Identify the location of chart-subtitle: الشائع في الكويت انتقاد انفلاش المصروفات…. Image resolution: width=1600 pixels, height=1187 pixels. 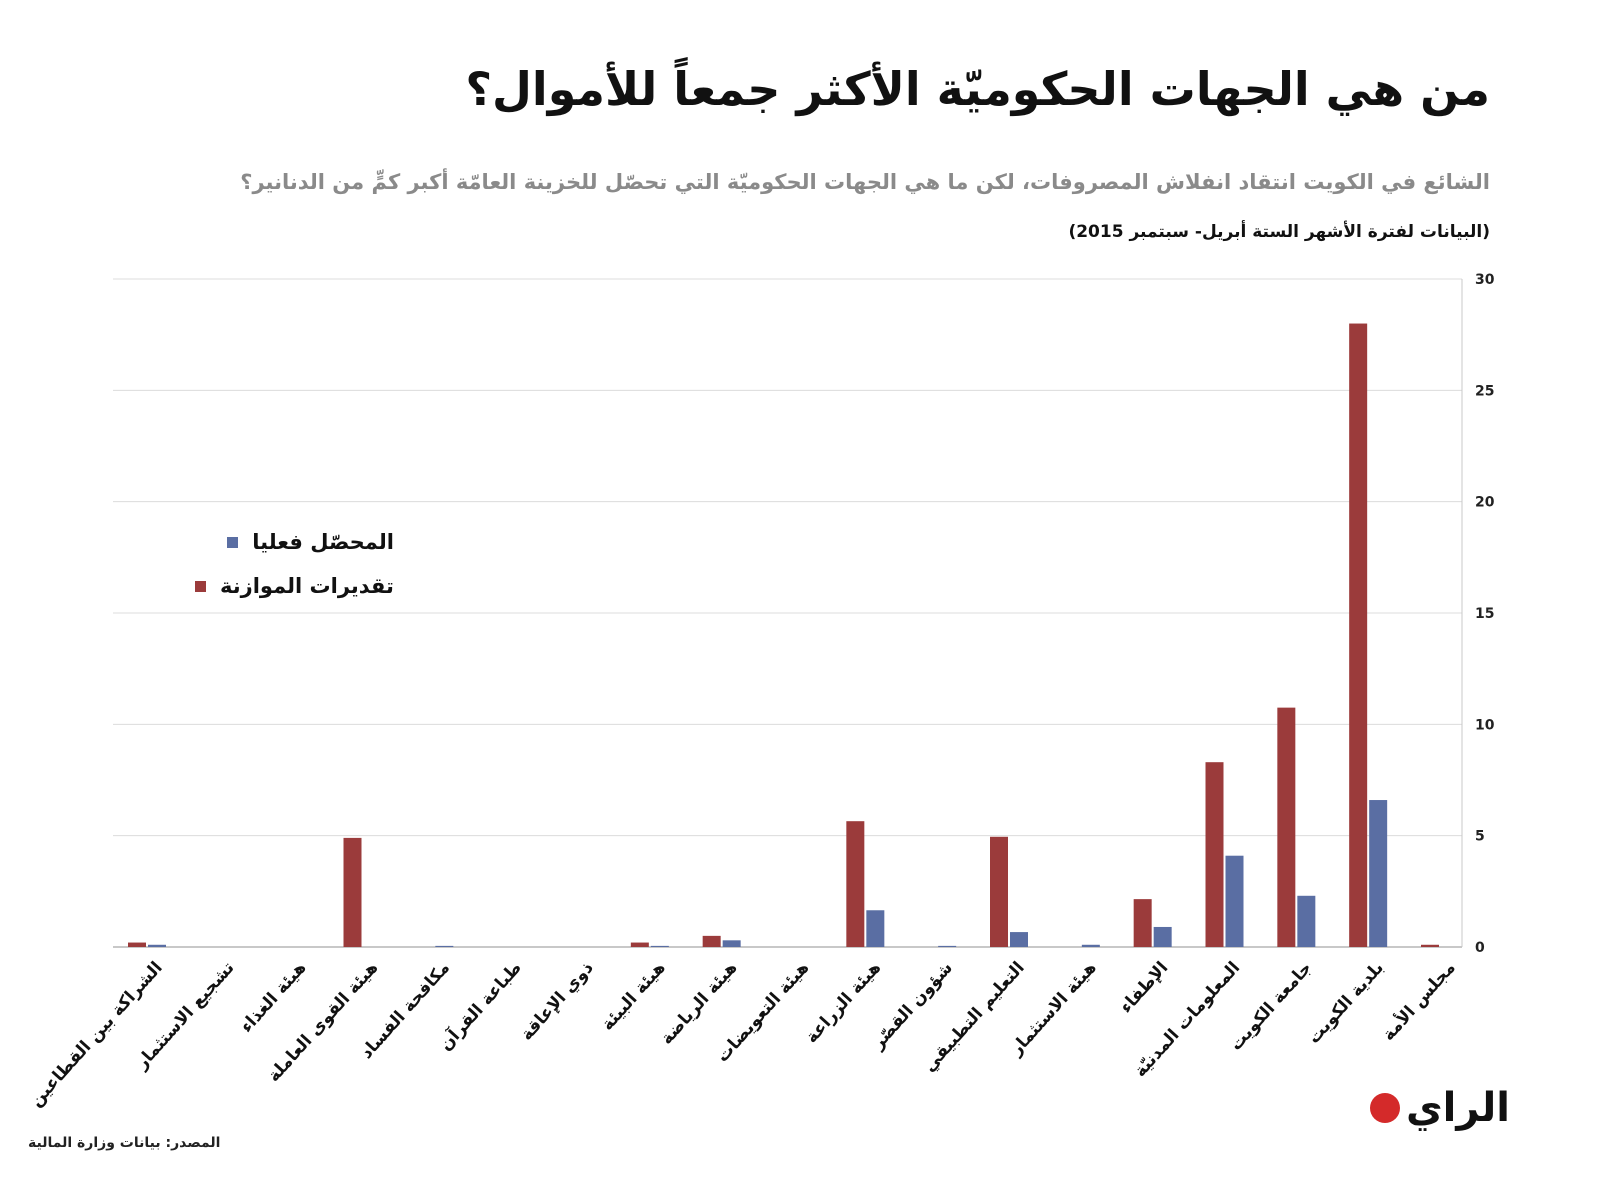
(865, 182).